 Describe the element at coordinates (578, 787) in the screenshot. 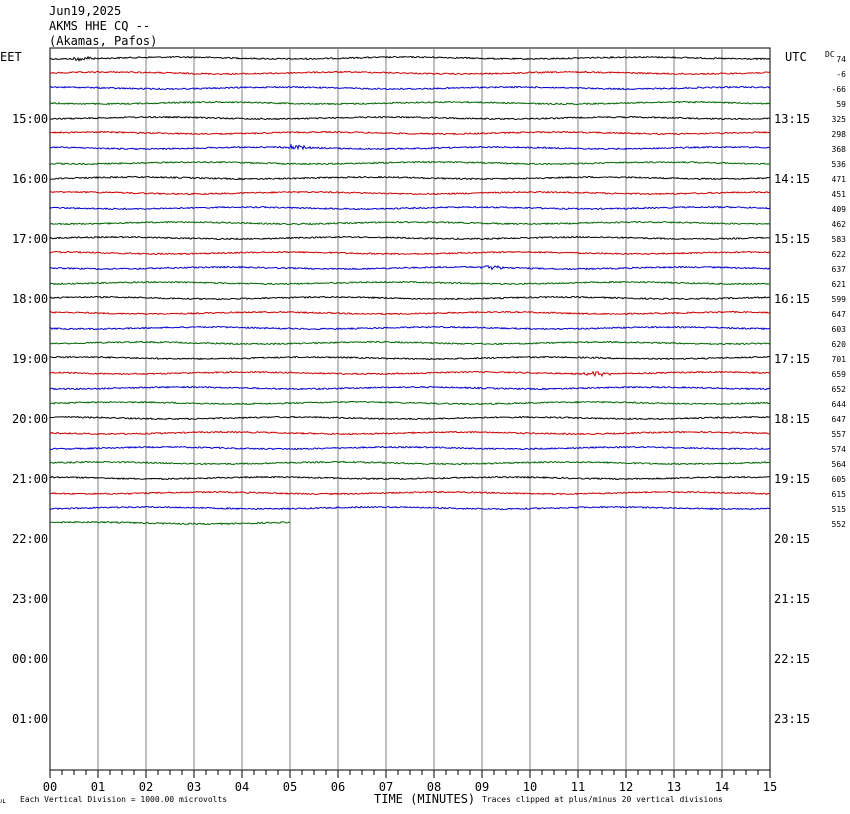

I see `x-tick-label: 11` at that location.